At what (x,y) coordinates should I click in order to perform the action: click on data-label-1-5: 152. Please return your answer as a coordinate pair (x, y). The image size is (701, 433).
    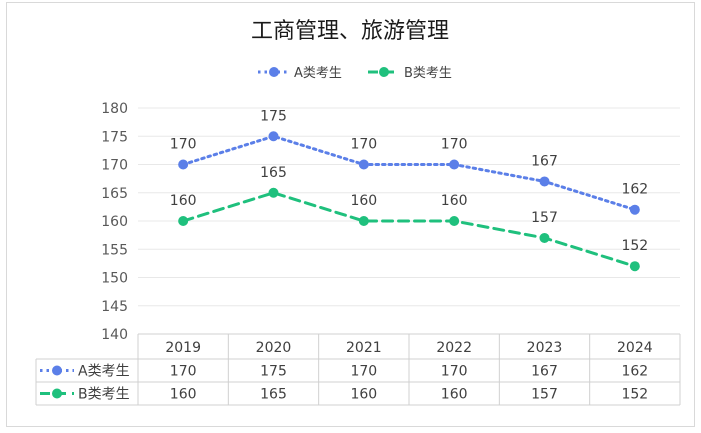
    Looking at the image, I should click on (634, 246).